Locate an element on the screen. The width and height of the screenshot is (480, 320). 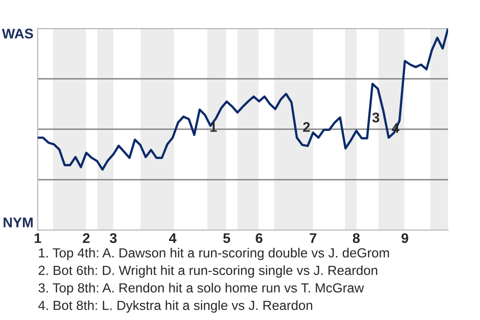
annotation: 4 is located at coordinates (396, 128).